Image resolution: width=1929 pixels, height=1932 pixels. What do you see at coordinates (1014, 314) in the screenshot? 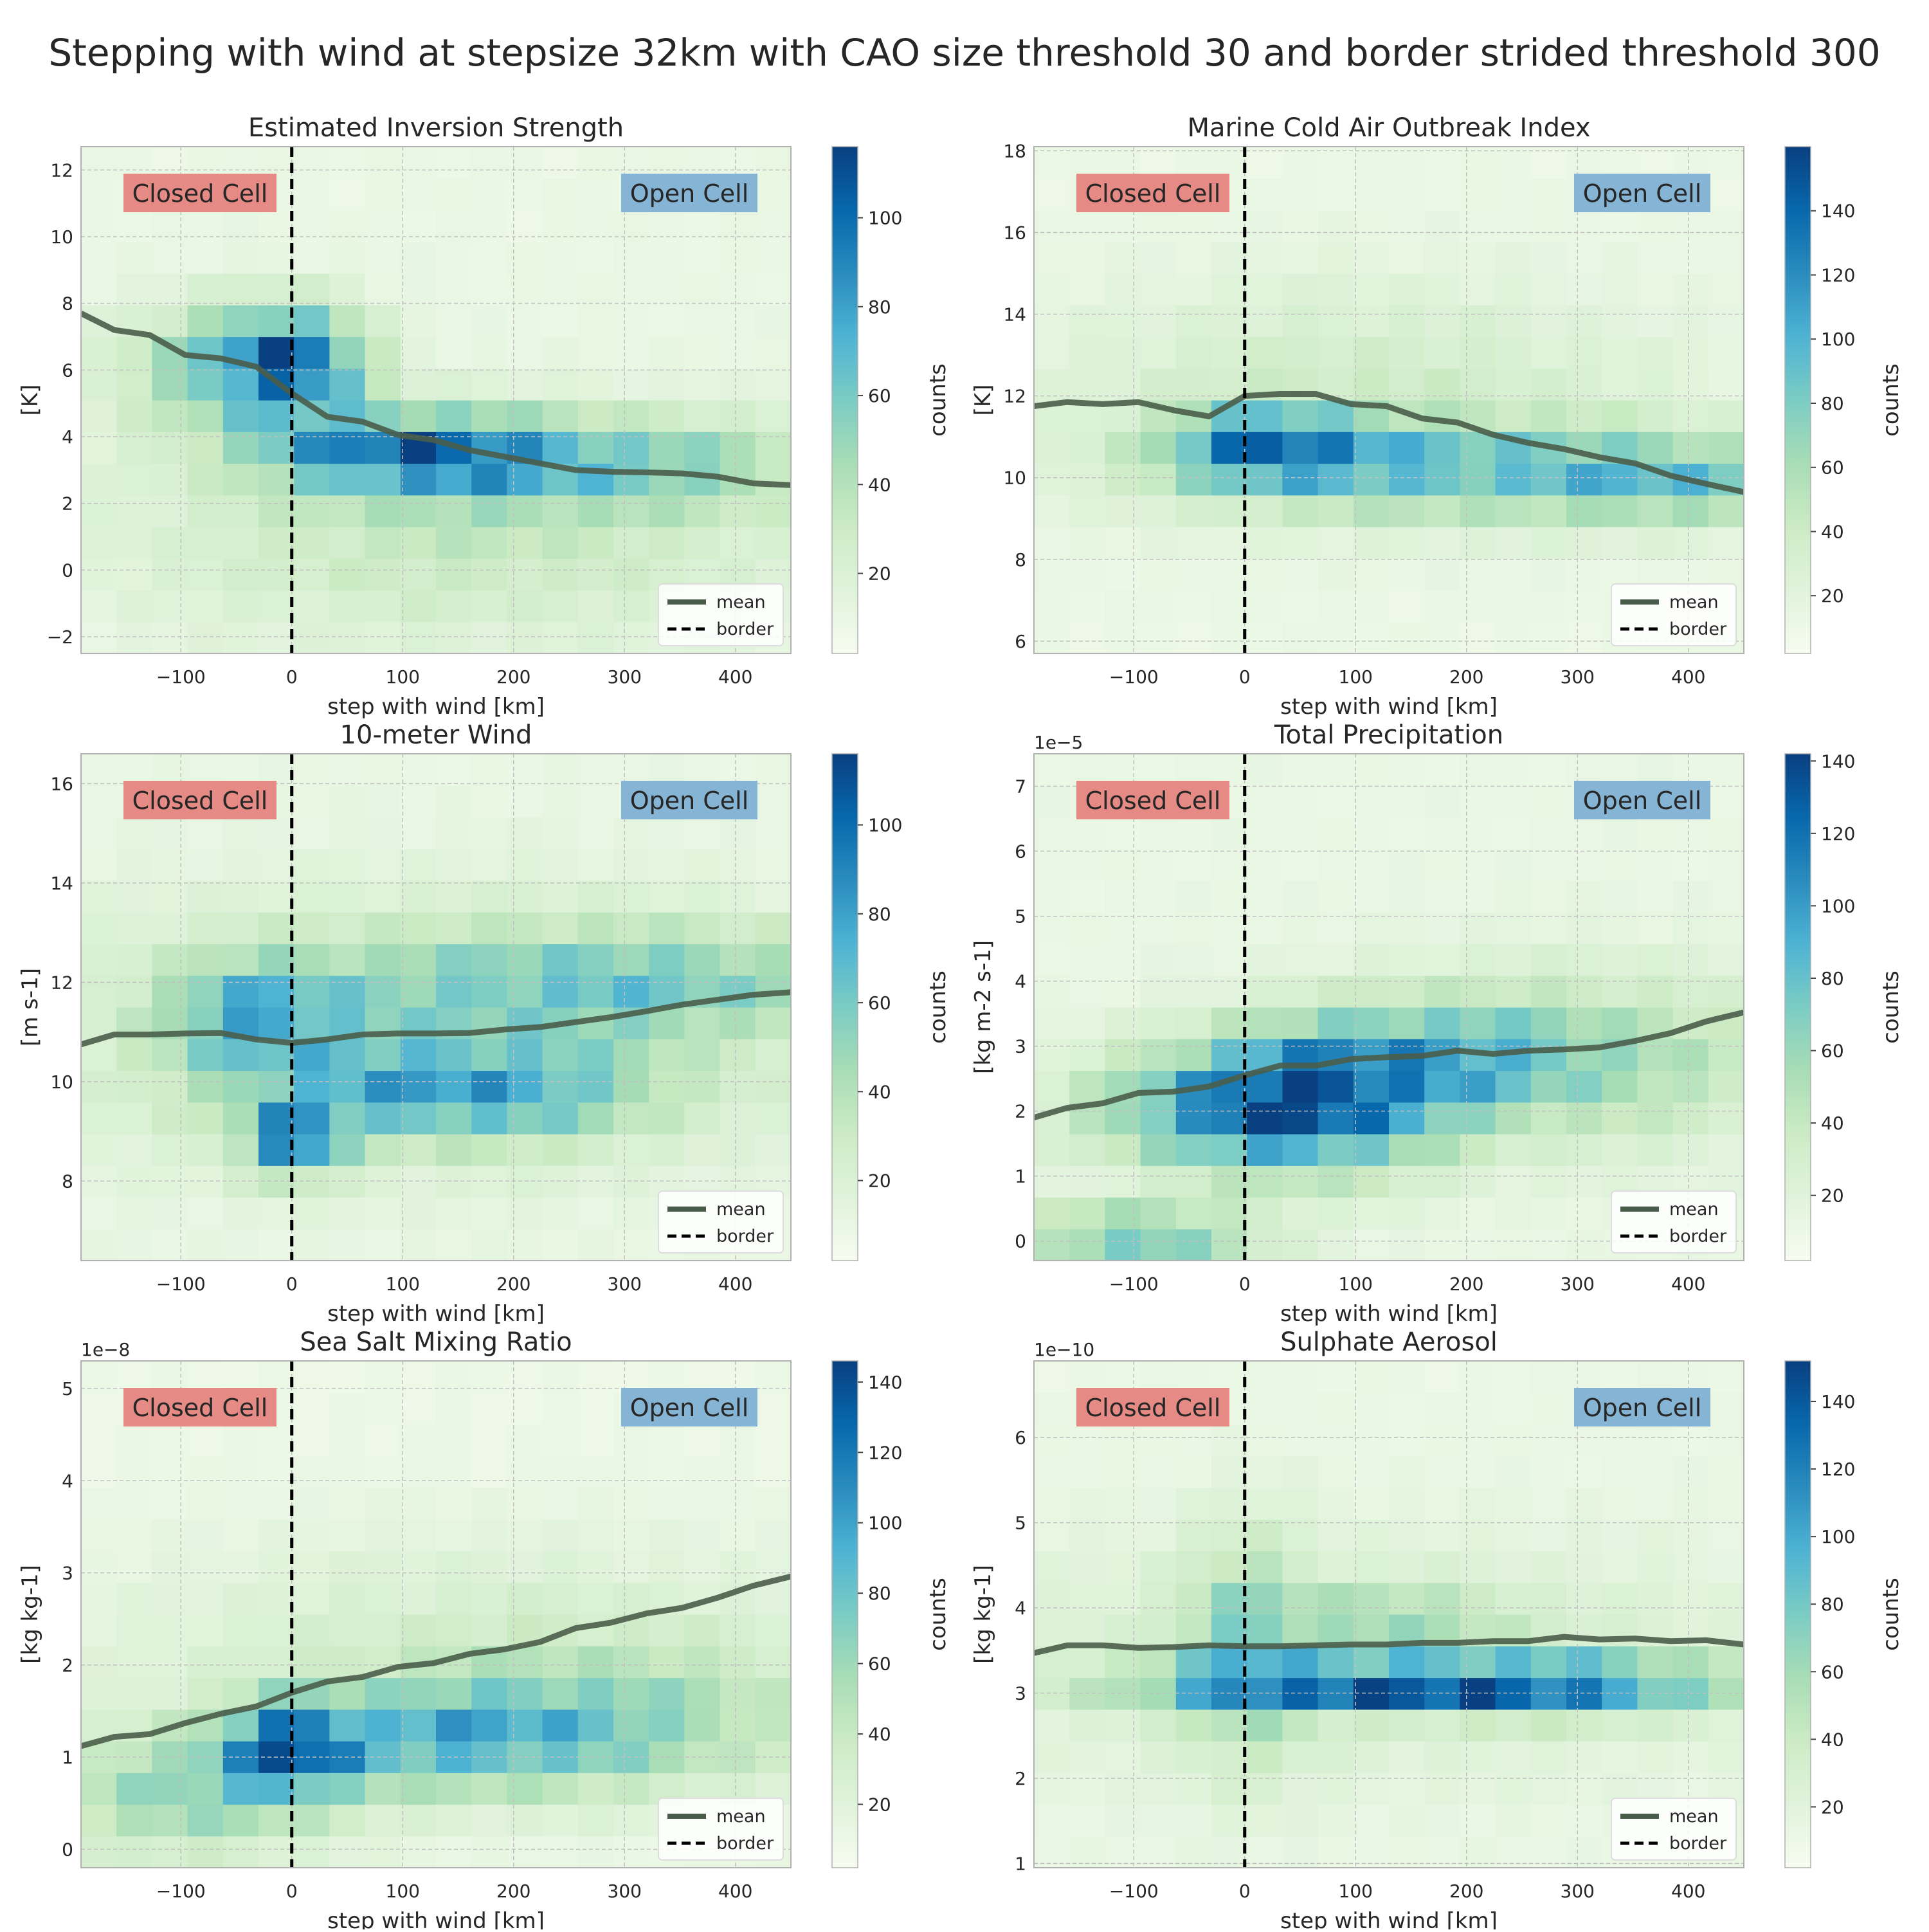
I see `y-tick-label: 14` at bounding box center [1014, 314].